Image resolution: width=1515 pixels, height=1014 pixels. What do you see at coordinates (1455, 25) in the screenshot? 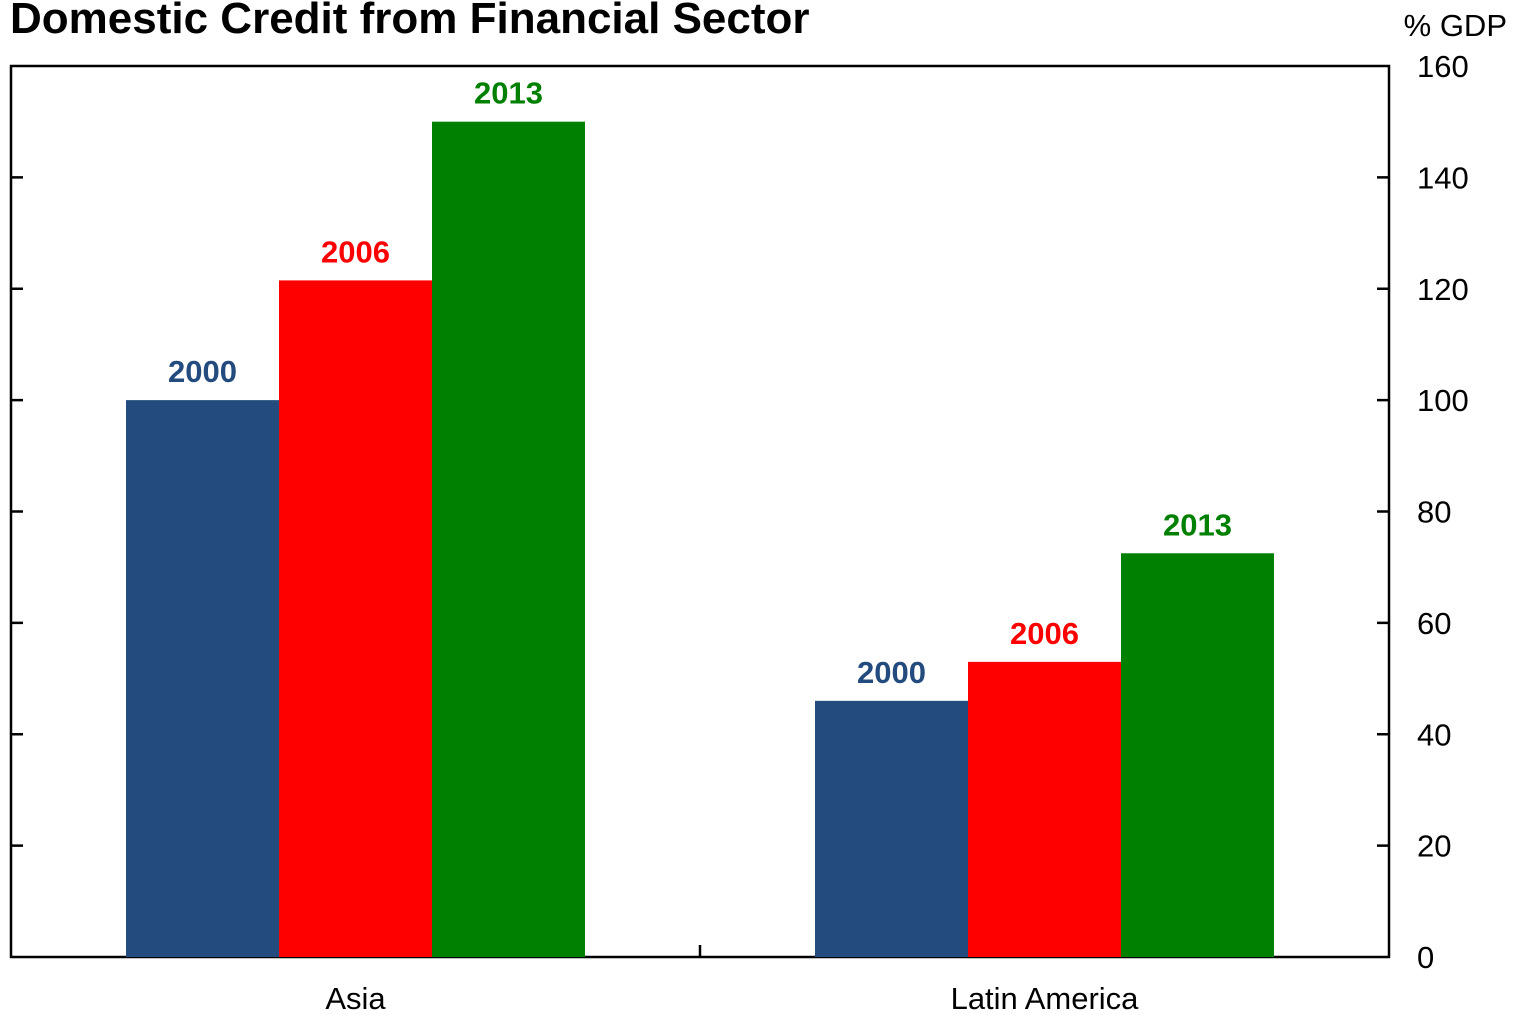
I see `y-axis-unit-label: % GDP` at bounding box center [1455, 25].